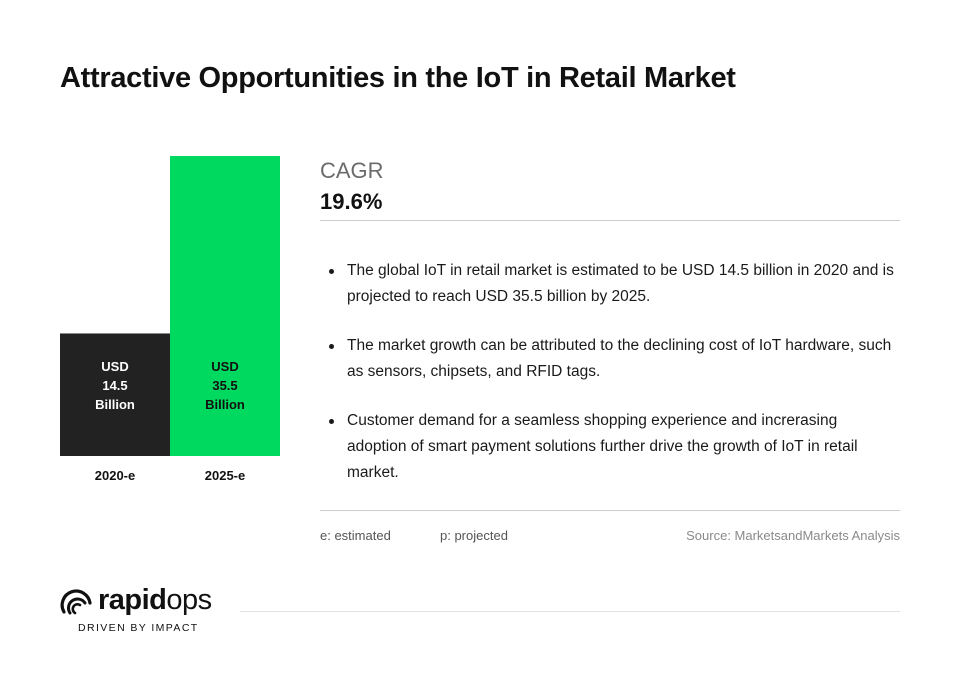  What do you see at coordinates (138, 628) in the screenshot?
I see `brand-tagline: DRIVEN BY IMPACT` at bounding box center [138, 628].